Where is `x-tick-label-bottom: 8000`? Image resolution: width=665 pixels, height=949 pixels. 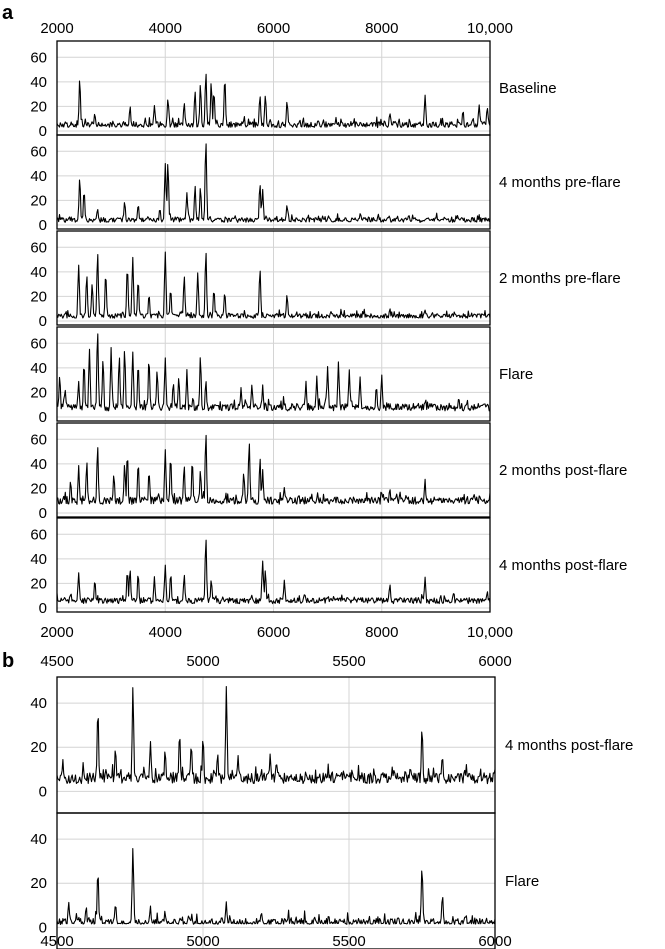 x-tick-label-bottom: 8000 is located at coordinates (381, 632).